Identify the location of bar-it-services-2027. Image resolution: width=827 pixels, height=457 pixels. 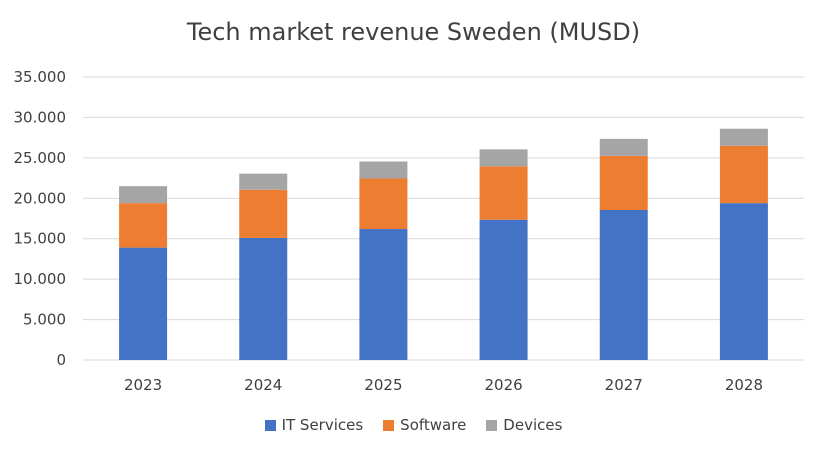
(623, 285).